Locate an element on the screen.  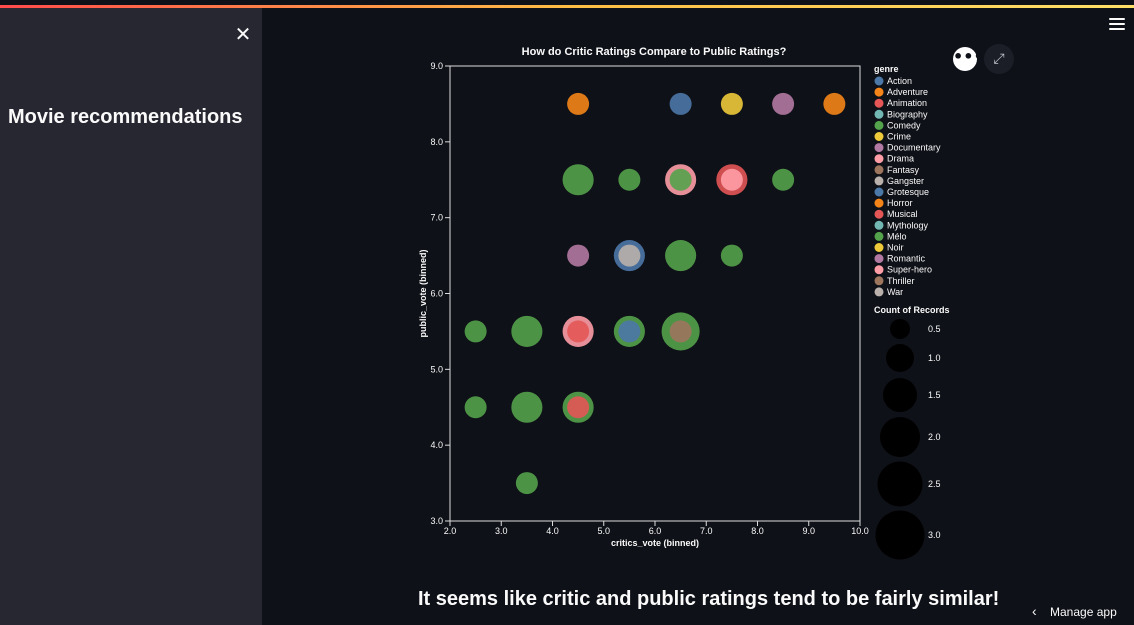
x-tick-label: 5.0 is located at coordinates (603, 531).